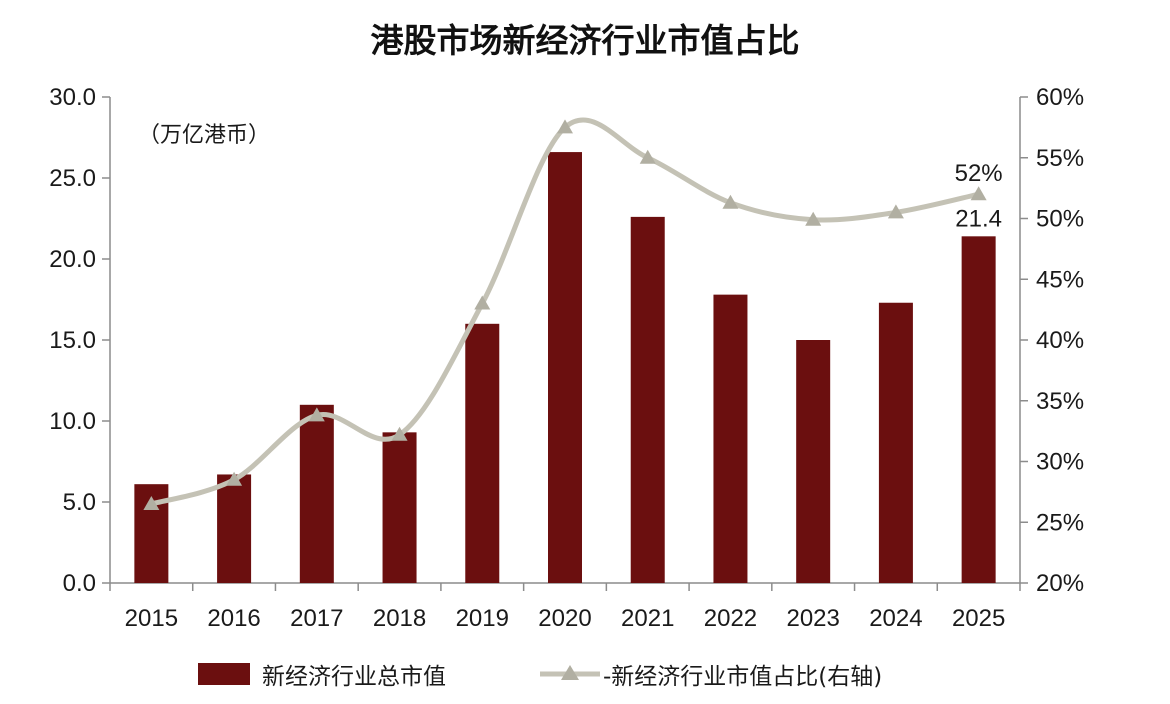  What do you see at coordinates (79, 502) in the screenshot?
I see `left-tick-label: 5.0` at bounding box center [79, 502].